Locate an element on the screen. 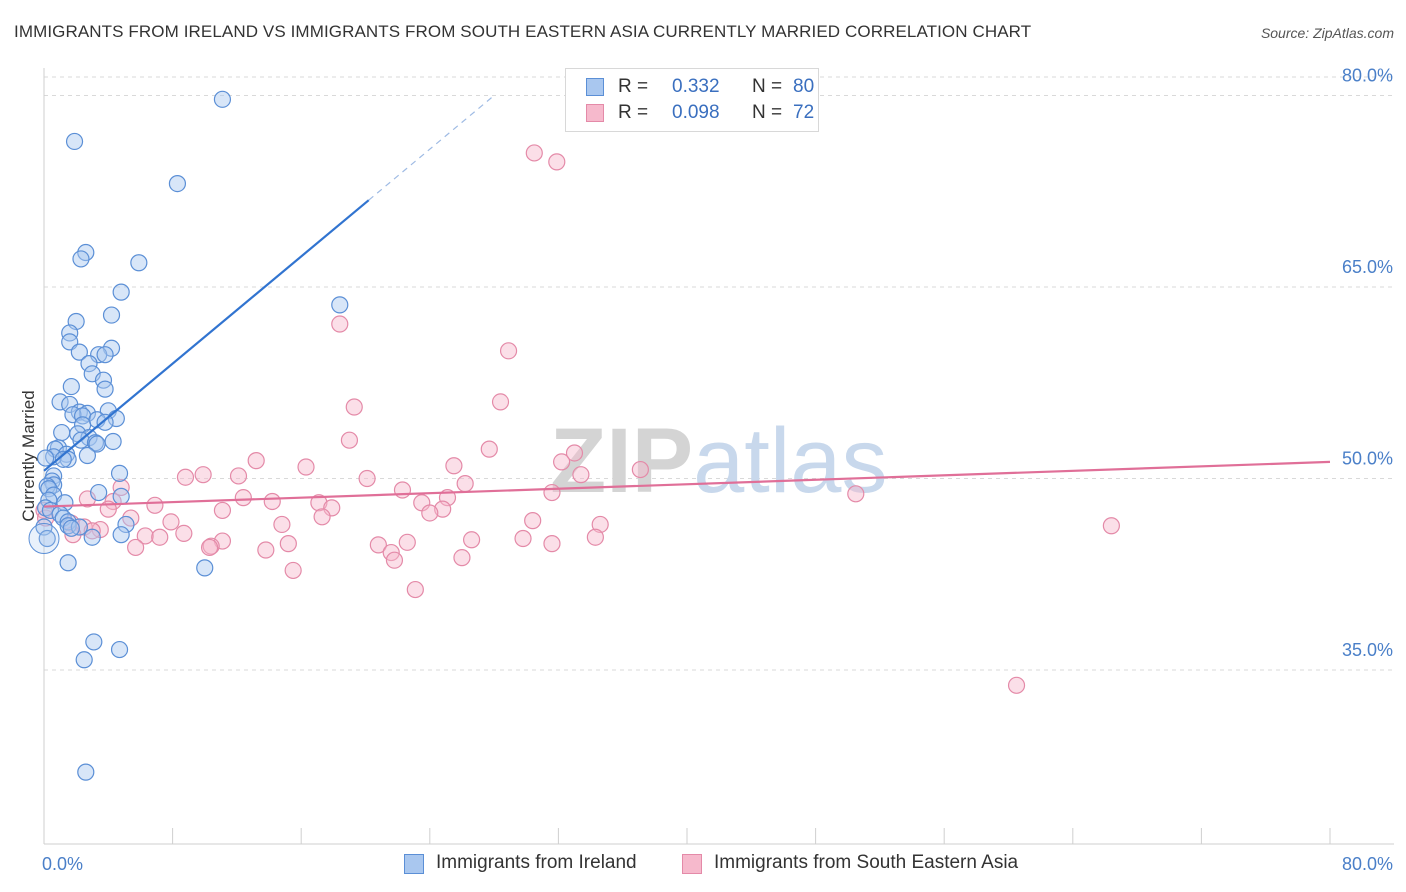 The image size is (1406, 892). y-tick-label-35: 35.0% is located at coordinates (1367, 650).